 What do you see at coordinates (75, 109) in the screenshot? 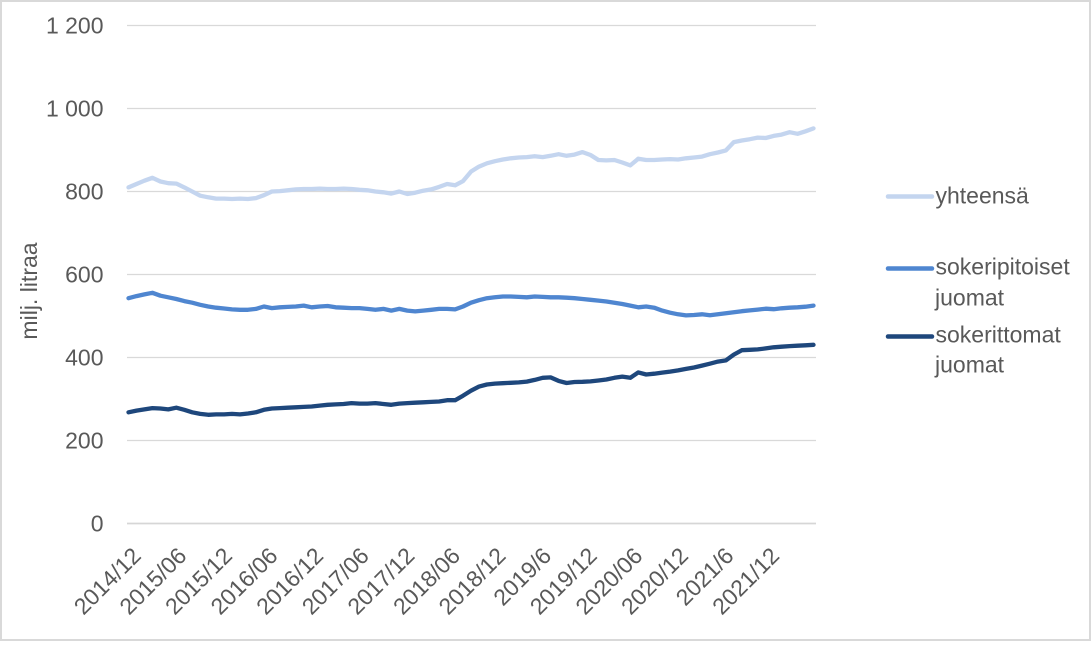
I see `svg-text: 1 000` at bounding box center [75, 109].